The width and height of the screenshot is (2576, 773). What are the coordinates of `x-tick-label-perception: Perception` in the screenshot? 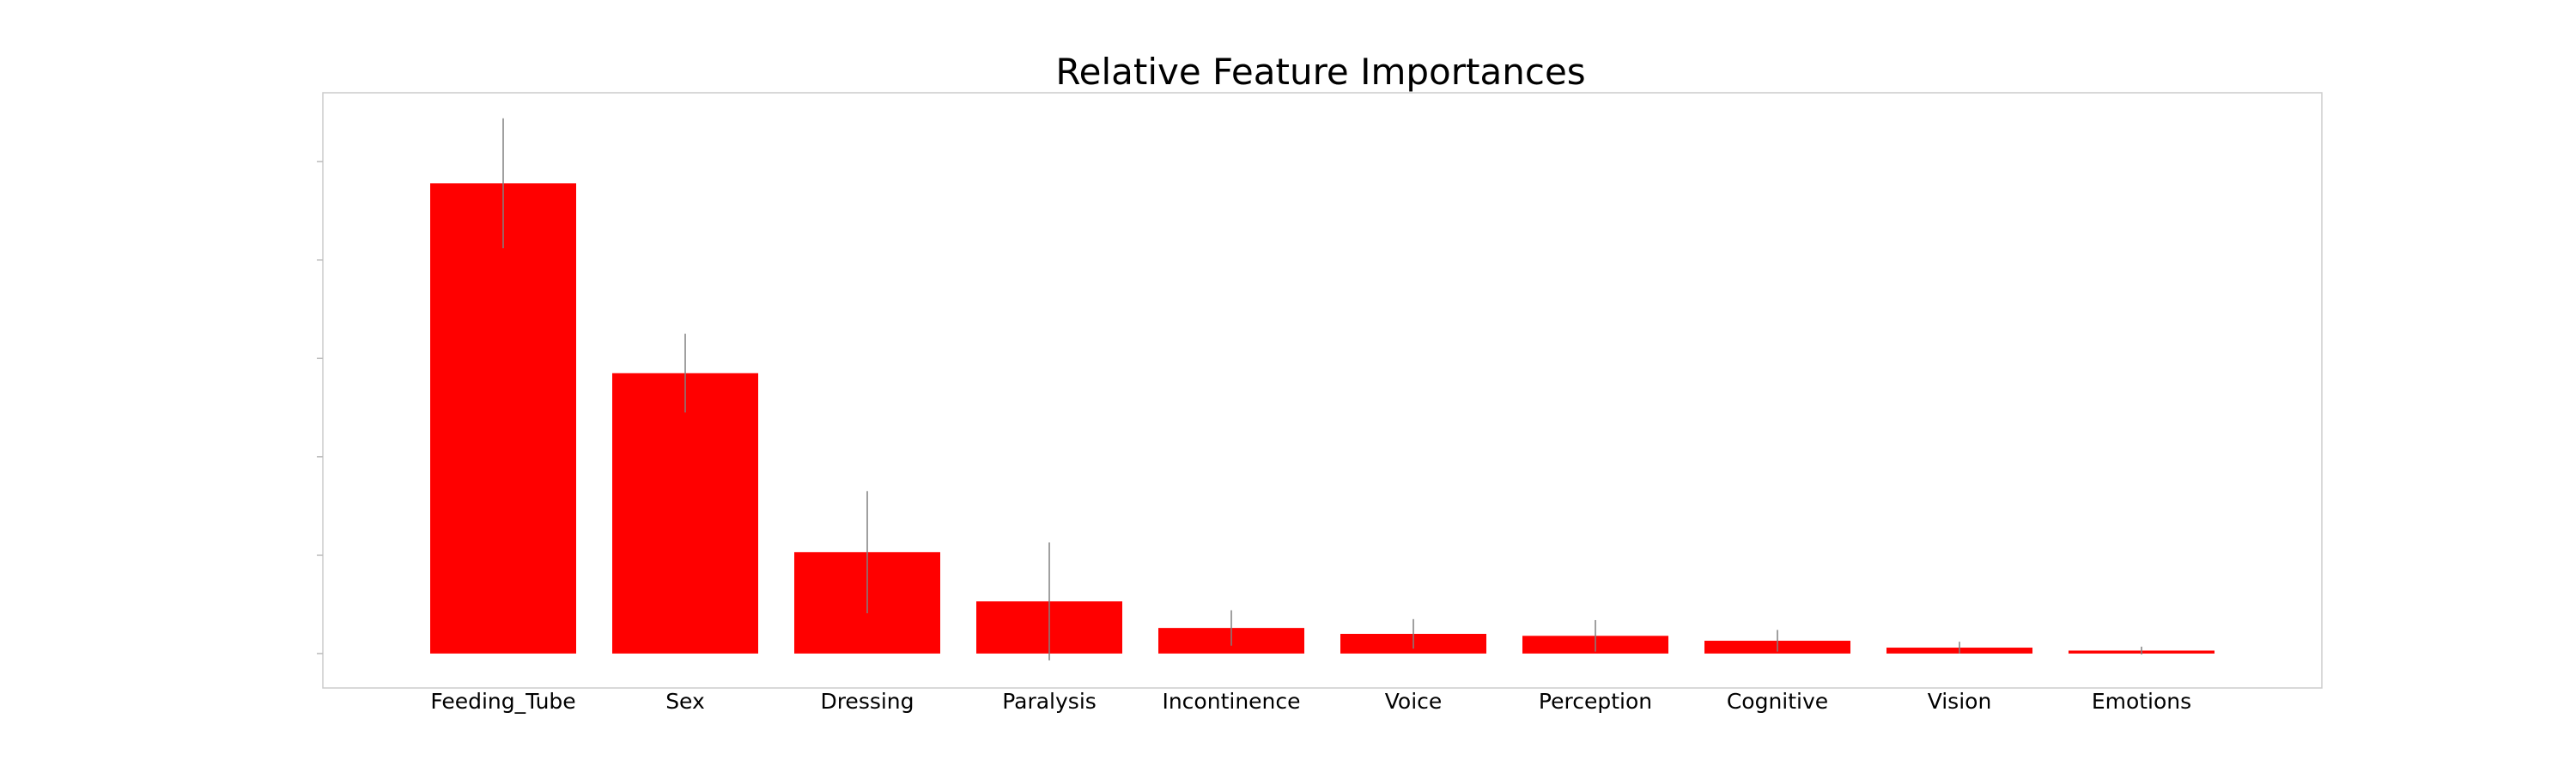 It's located at (1595, 701).